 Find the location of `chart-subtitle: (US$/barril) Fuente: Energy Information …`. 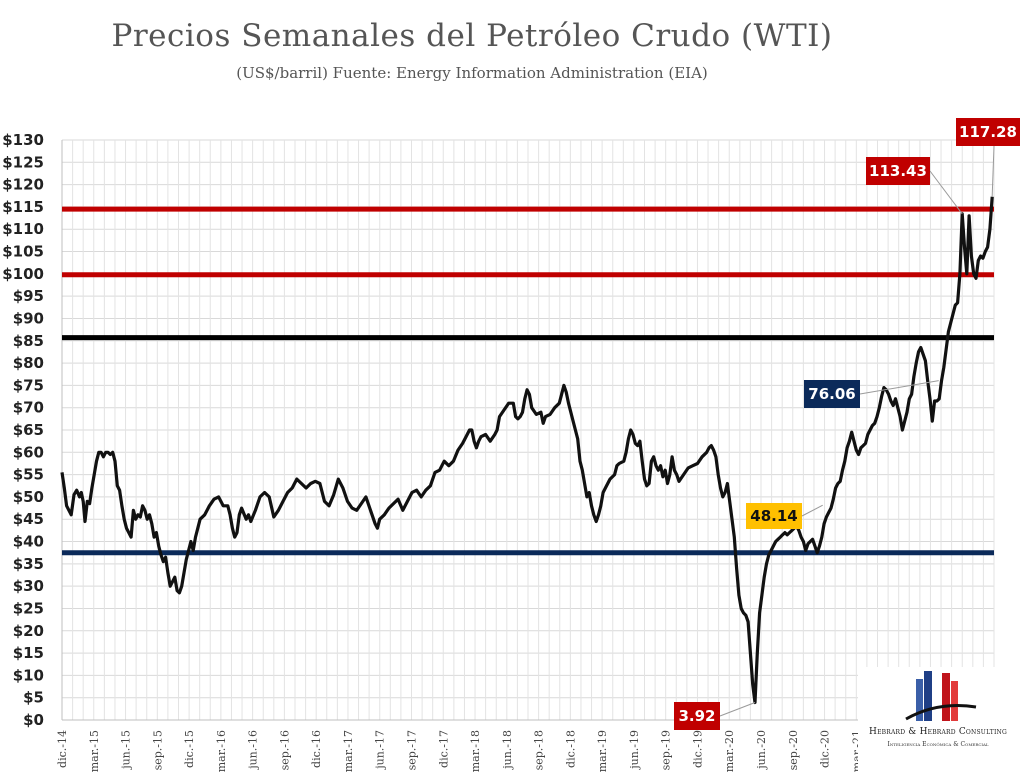

chart-subtitle: (US$/barril) Fuente: Energy Information … is located at coordinates (472, 73).